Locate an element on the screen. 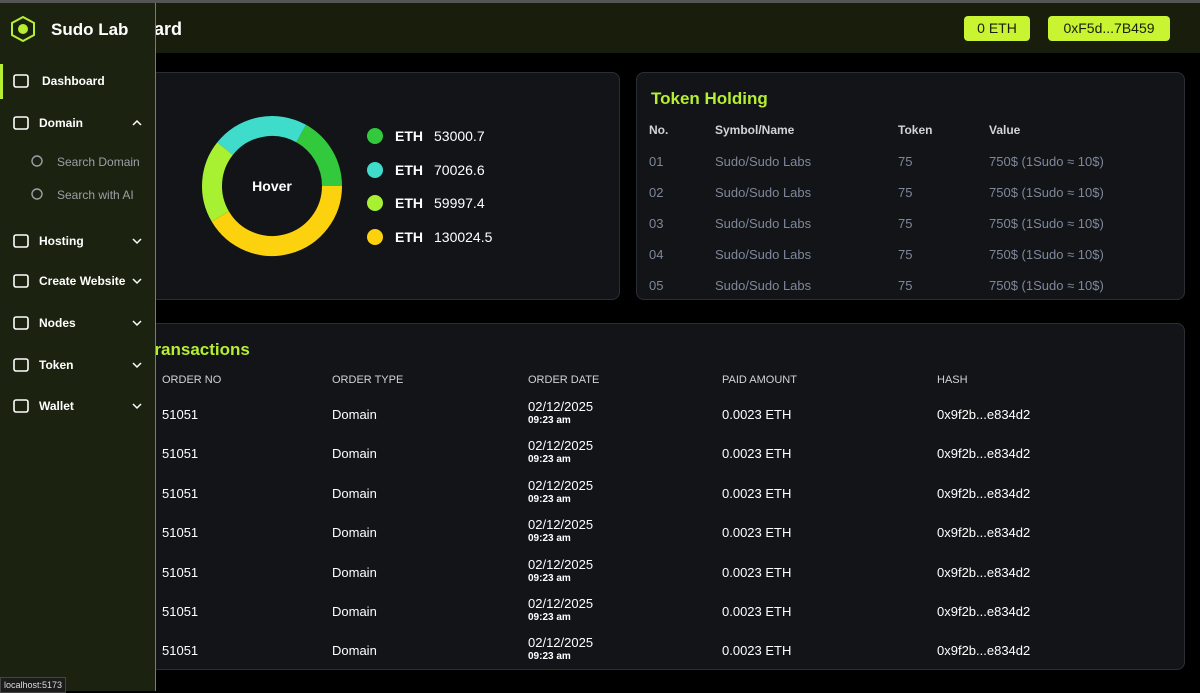 The image size is (1200, 693). column-header: ORDER NO is located at coordinates (192, 380).